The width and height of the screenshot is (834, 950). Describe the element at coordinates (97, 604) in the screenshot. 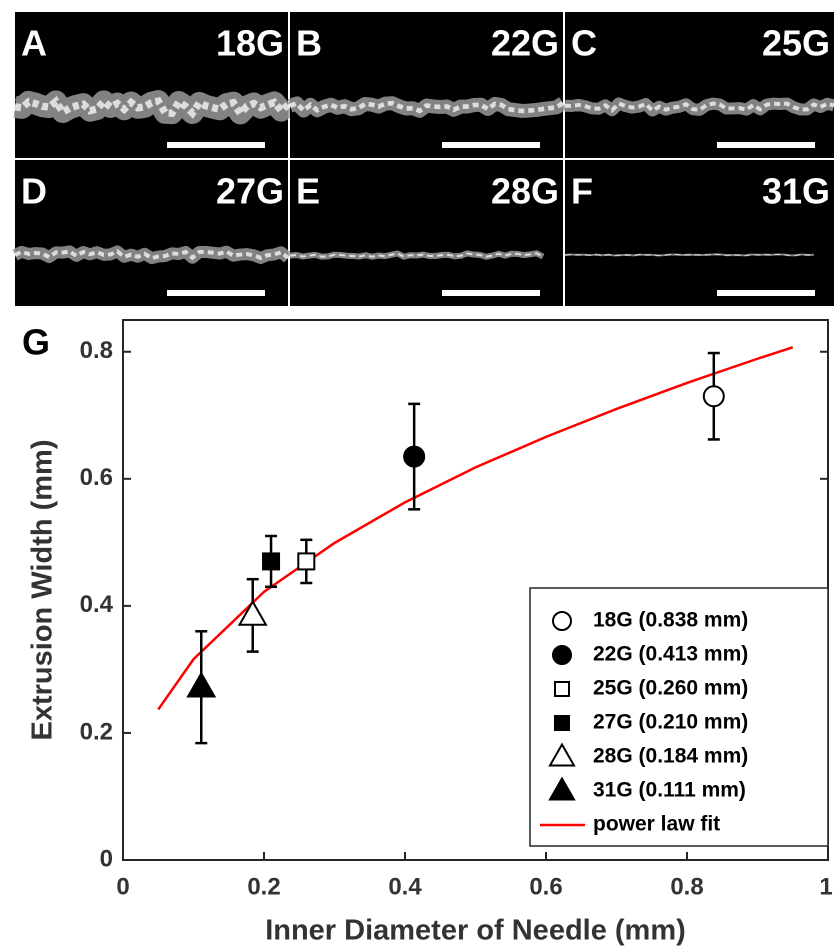

I see `y-tick-label: 0.4` at that location.